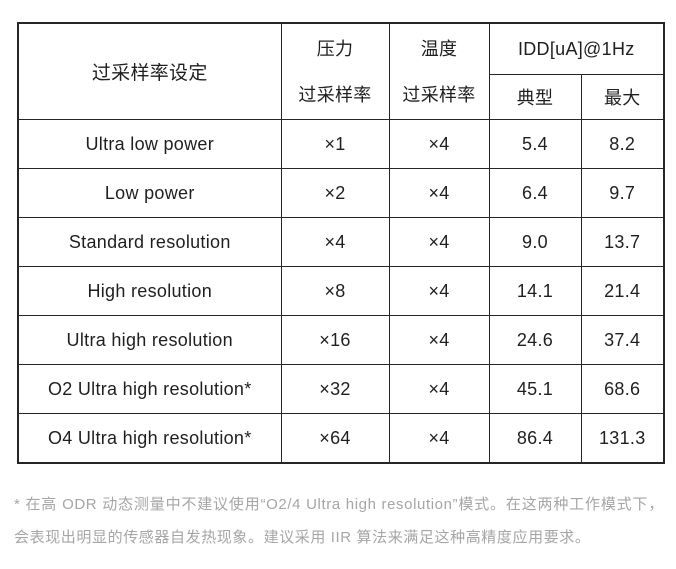 The image size is (676, 569). Describe the element at coordinates (149, 193) in the screenshot. I see `cell-setting: Low power` at that location.